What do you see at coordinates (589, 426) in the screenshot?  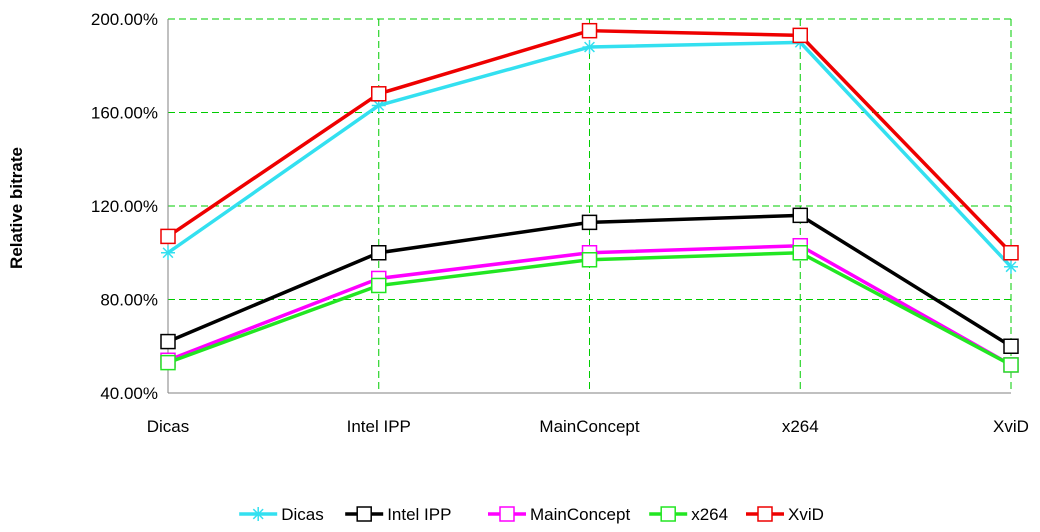 I see `x-tick-label: MainConcept` at bounding box center [589, 426].